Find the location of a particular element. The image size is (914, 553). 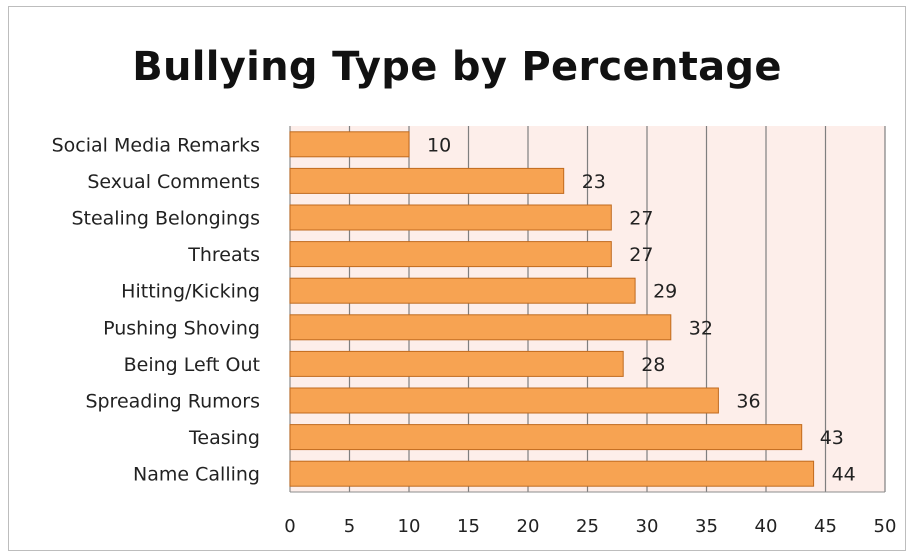

bar-spreading-rumors is located at coordinates (504, 400).